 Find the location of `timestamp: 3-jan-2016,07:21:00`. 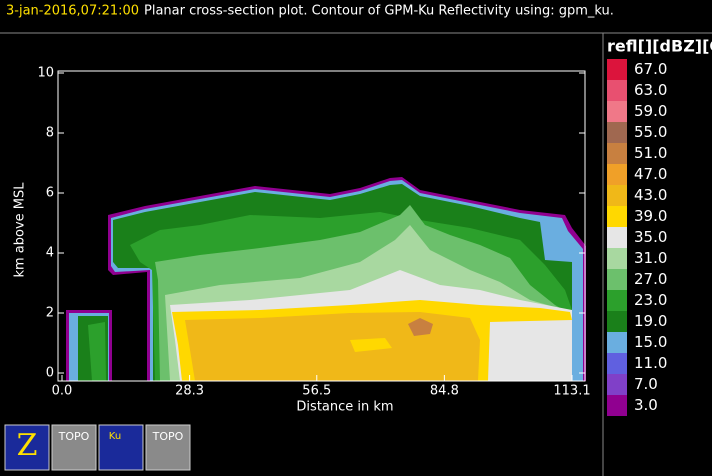

timestamp: 3-jan-2016,07:21:00 is located at coordinates (72, 11).